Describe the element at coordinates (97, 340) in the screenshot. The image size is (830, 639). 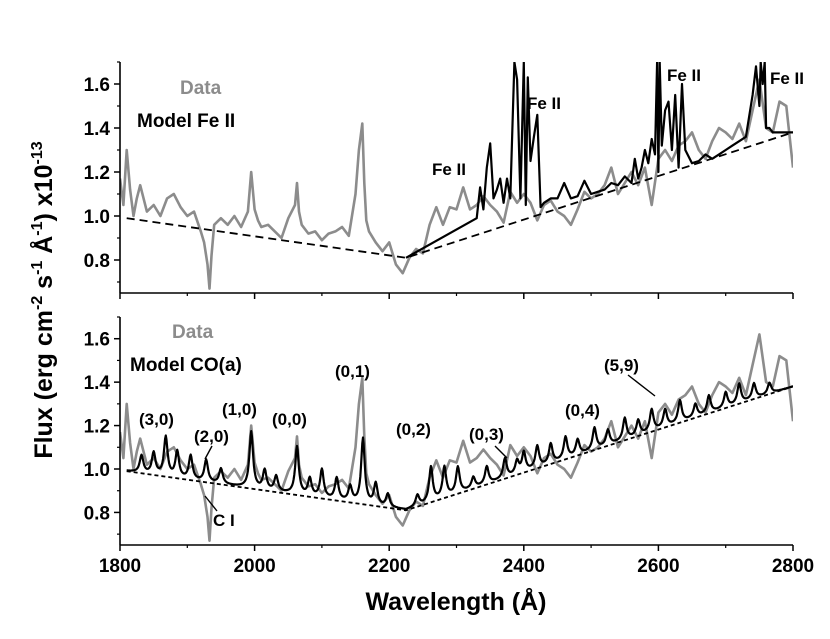
I see `bottom-y-tick-label: 1.6` at that location.